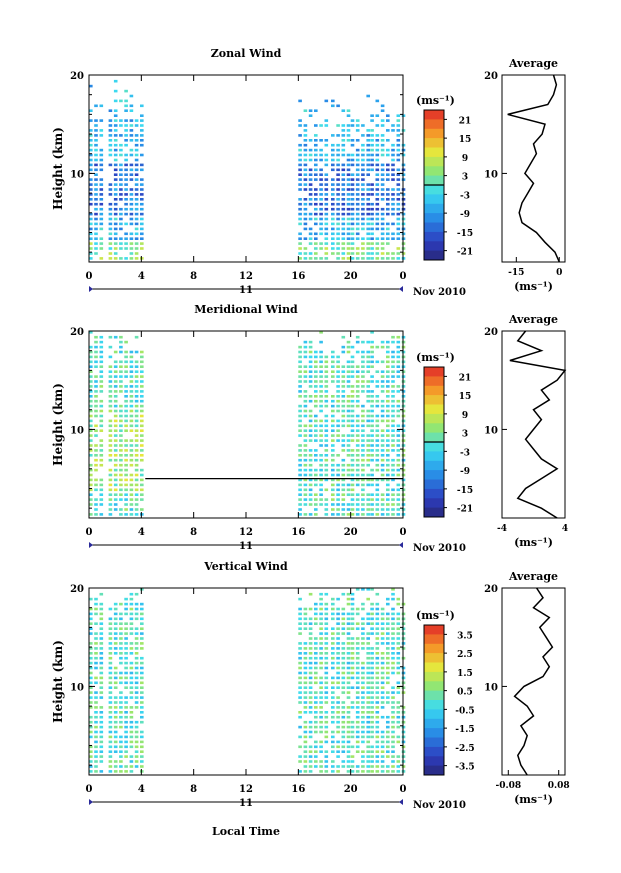 This screenshot has width=621, height=873. Describe the element at coordinates (434, 630) in the screenshot. I see `colorbar-segment` at that location.